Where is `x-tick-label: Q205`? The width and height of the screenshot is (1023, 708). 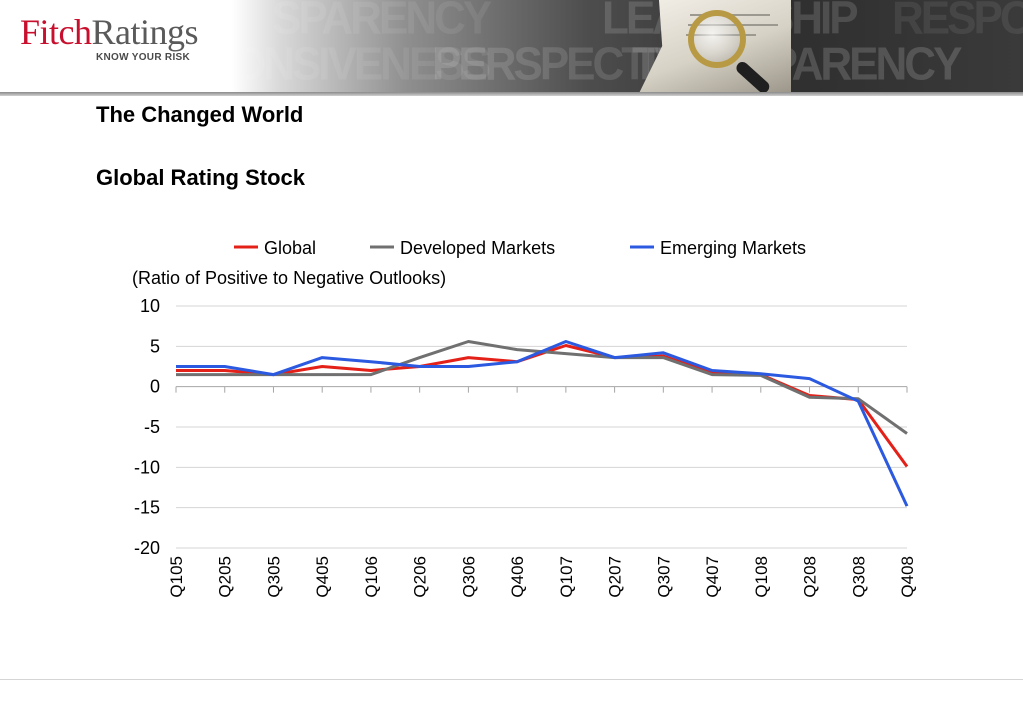
x-tick-label: Q205 is located at coordinates (225, 577).